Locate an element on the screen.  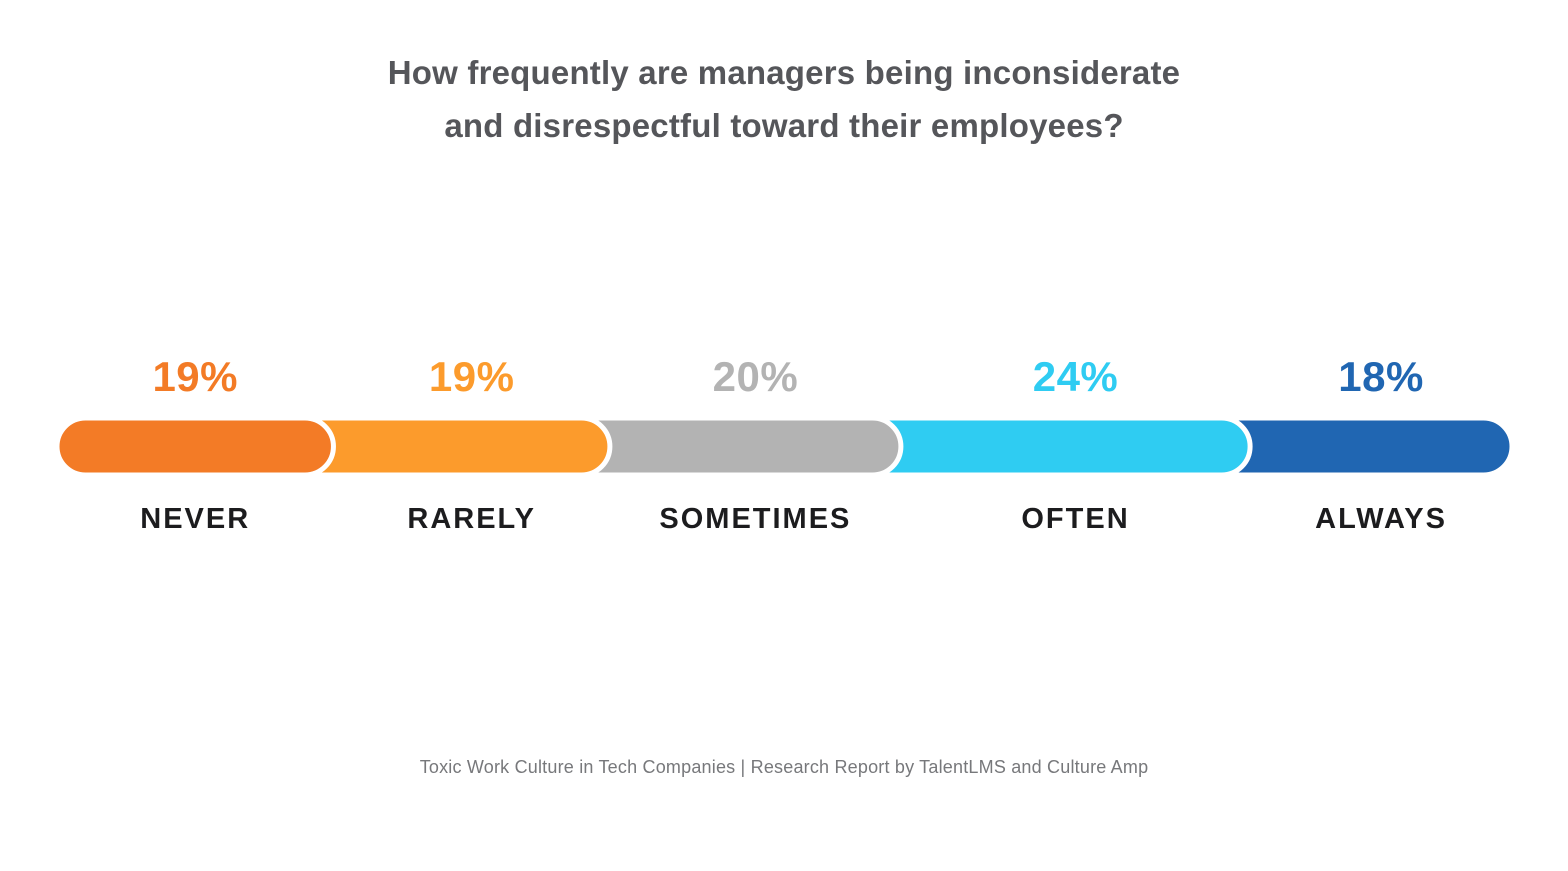
bar-svg is located at coordinates (784, 446).